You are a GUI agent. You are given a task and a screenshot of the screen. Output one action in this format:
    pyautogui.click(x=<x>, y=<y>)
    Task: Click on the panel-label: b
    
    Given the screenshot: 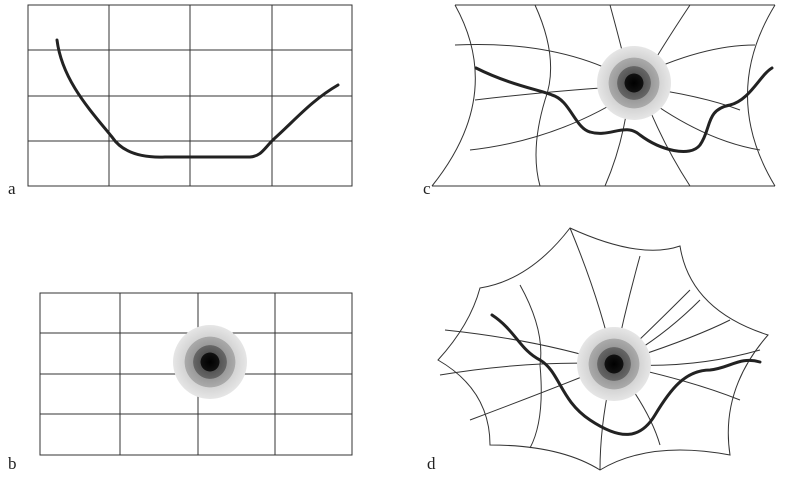 What is the action you would take?
    pyautogui.click(x=12, y=463)
    